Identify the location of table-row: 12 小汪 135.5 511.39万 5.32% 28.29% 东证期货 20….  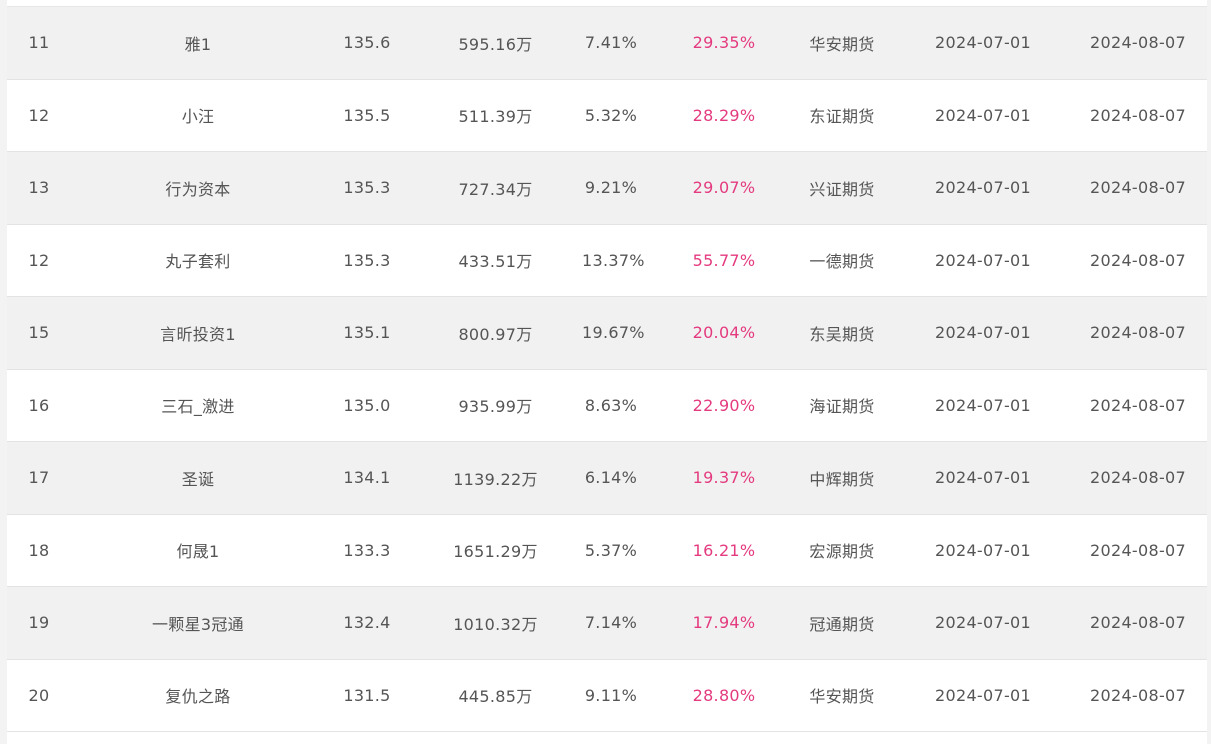
(607, 115).